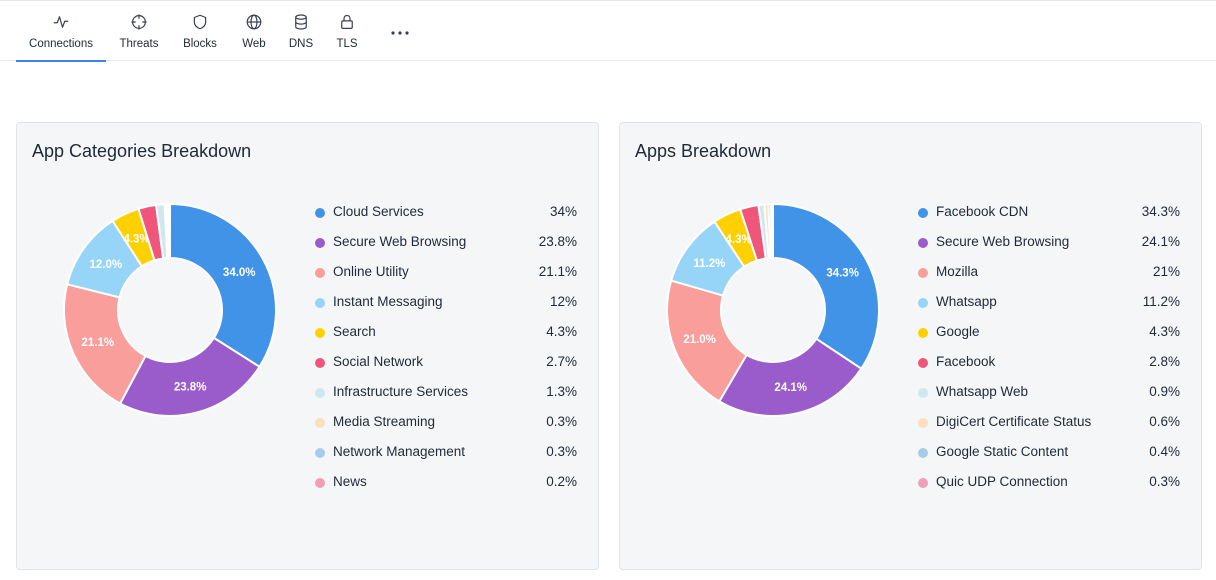  I want to click on legend-item-google: Google 4.3%, so click(1049, 334).